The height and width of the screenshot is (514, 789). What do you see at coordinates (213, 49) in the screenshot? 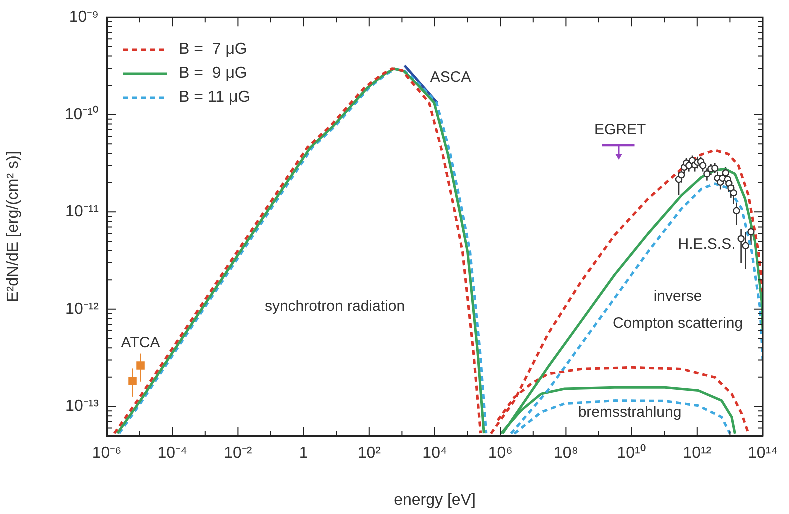
I see `legend-label: B = 7 μG` at bounding box center [213, 49].